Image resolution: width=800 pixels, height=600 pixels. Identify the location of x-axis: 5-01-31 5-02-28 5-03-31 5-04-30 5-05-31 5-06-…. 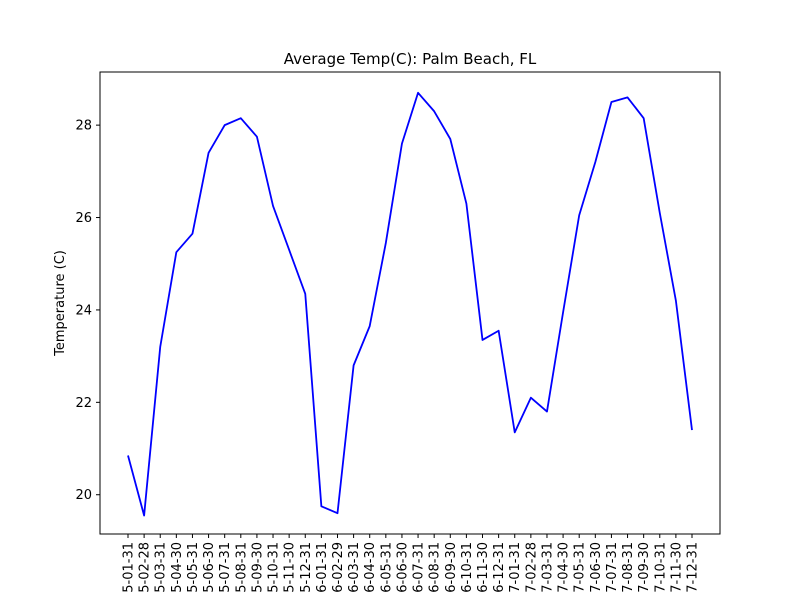
(411, 563).